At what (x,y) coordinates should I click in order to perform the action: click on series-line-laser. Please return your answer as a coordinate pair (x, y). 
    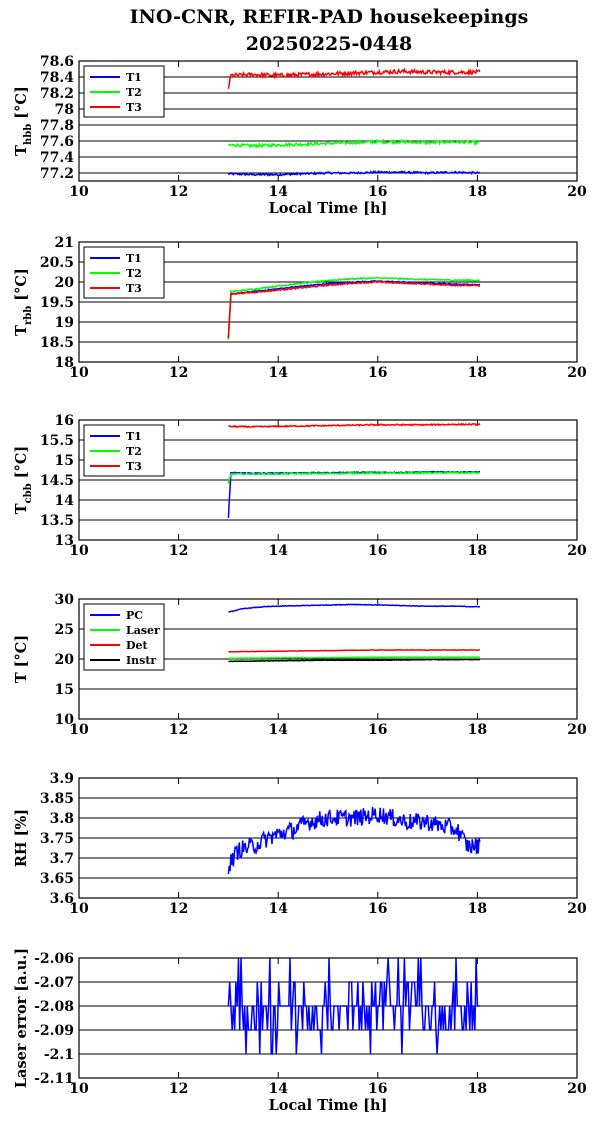
    Looking at the image, I should click on (354, 658).